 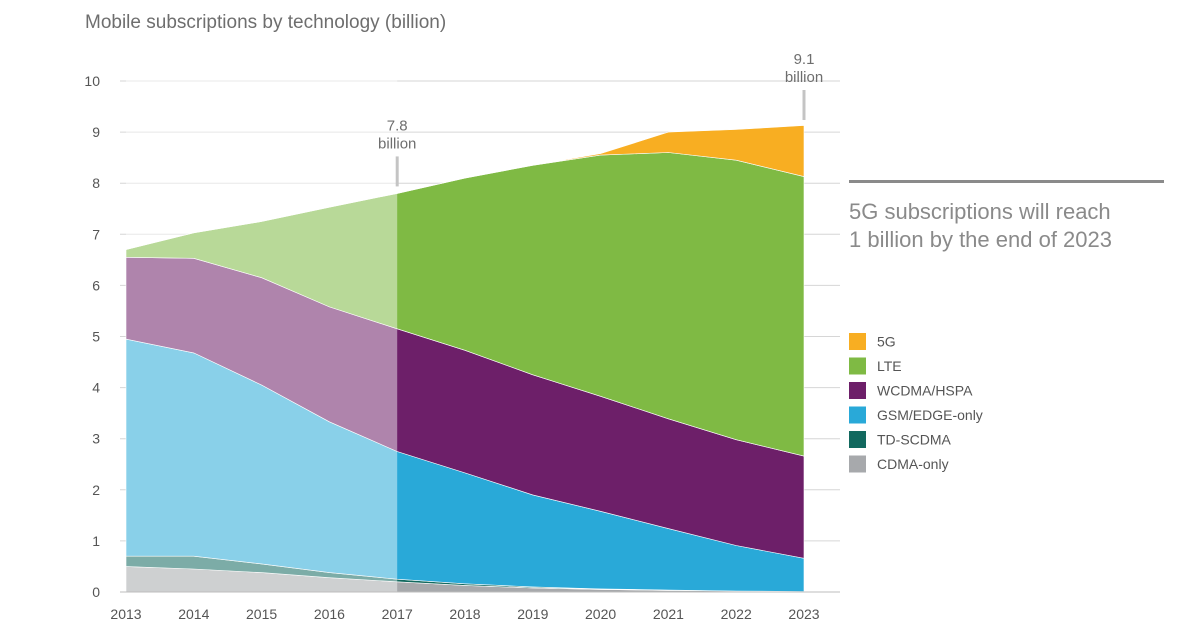 What do you see at coordinates (980, 211) in the screenshot?
I see `headline-line-1: 5G subscriptions will reach` at bounding box center [980, 211].